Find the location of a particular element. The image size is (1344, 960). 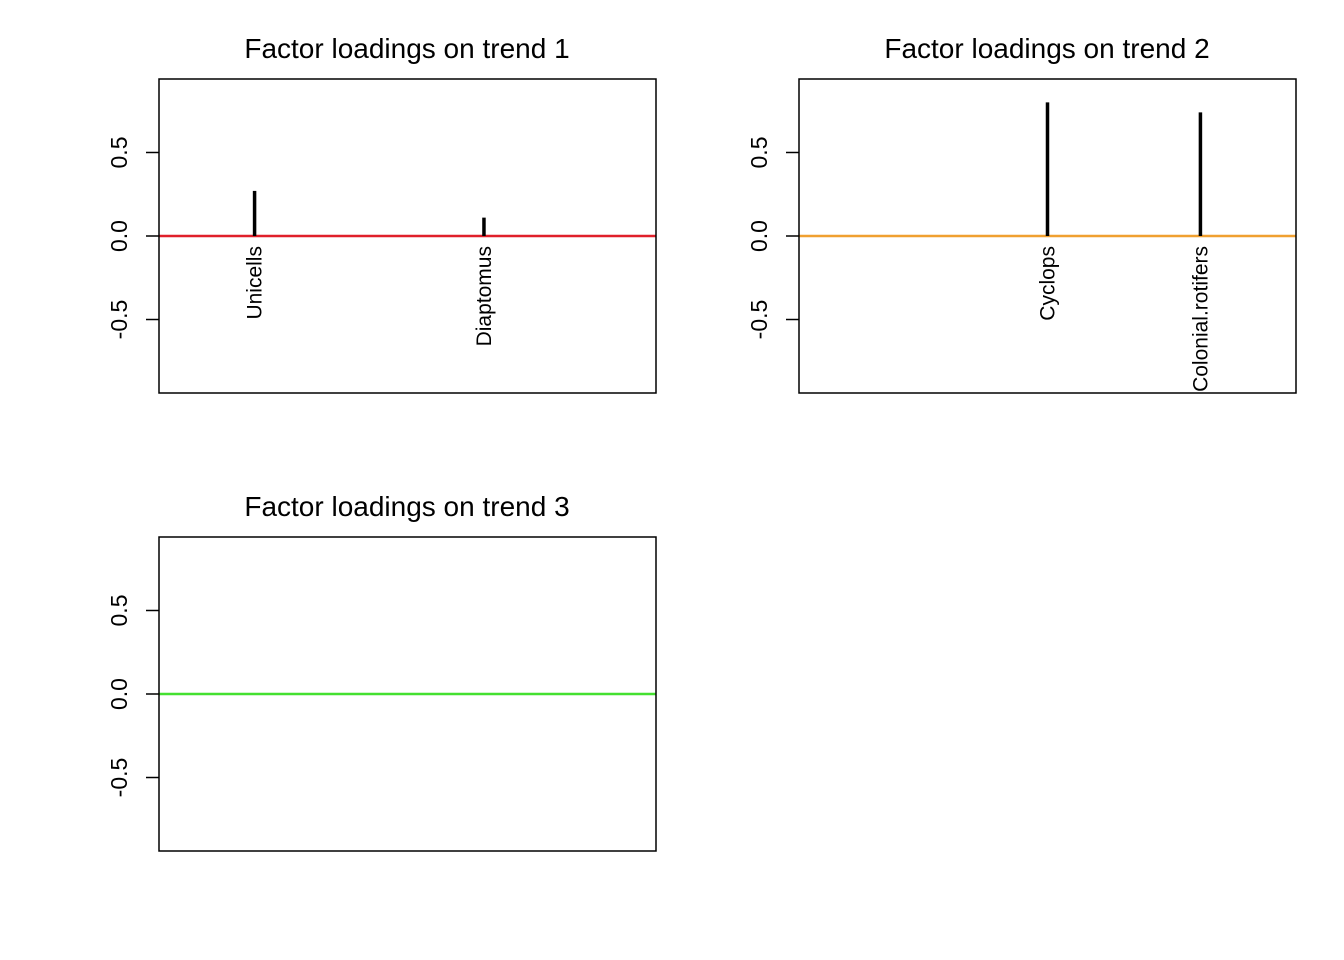

species-labels: Cyclops Colonial.rotifers is located at coordinates (1125, 319).